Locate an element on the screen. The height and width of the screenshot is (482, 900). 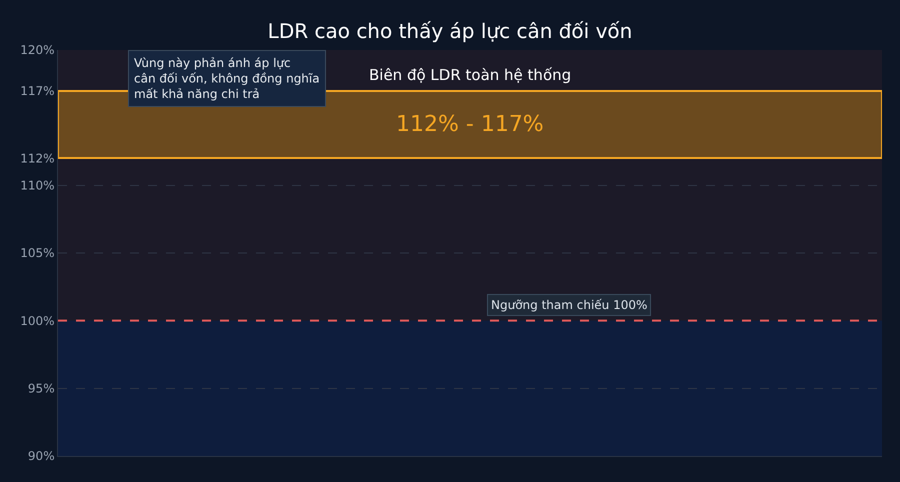
annotation: Biên độ LDR toàn hệ thống is located at coordinates (470, 75).